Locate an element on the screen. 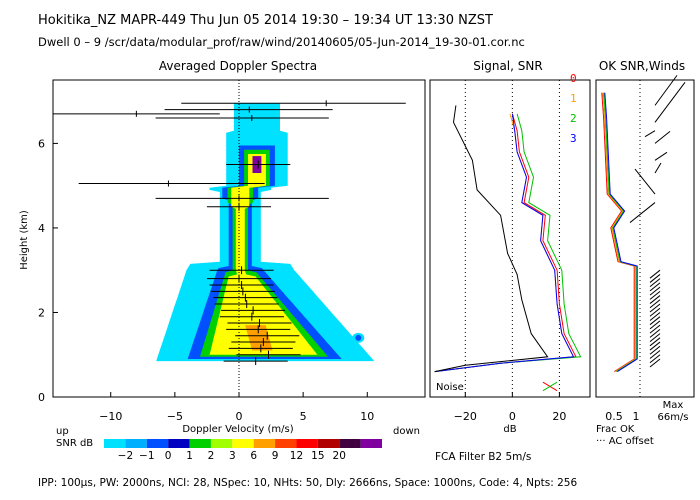  colorbar-label: SNR dB is located at coordinates (74, 443).